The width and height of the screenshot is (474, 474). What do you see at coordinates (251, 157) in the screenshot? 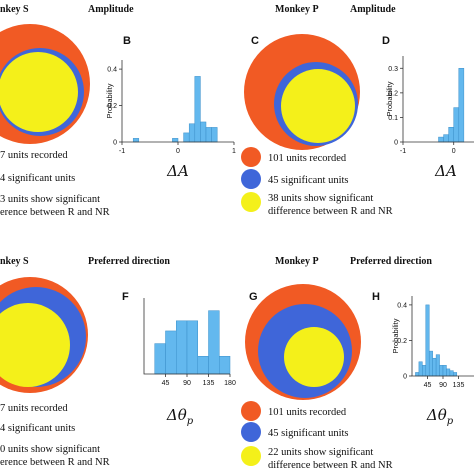
I see `legend-swatch-recorded` at bounding box center [251, 157].